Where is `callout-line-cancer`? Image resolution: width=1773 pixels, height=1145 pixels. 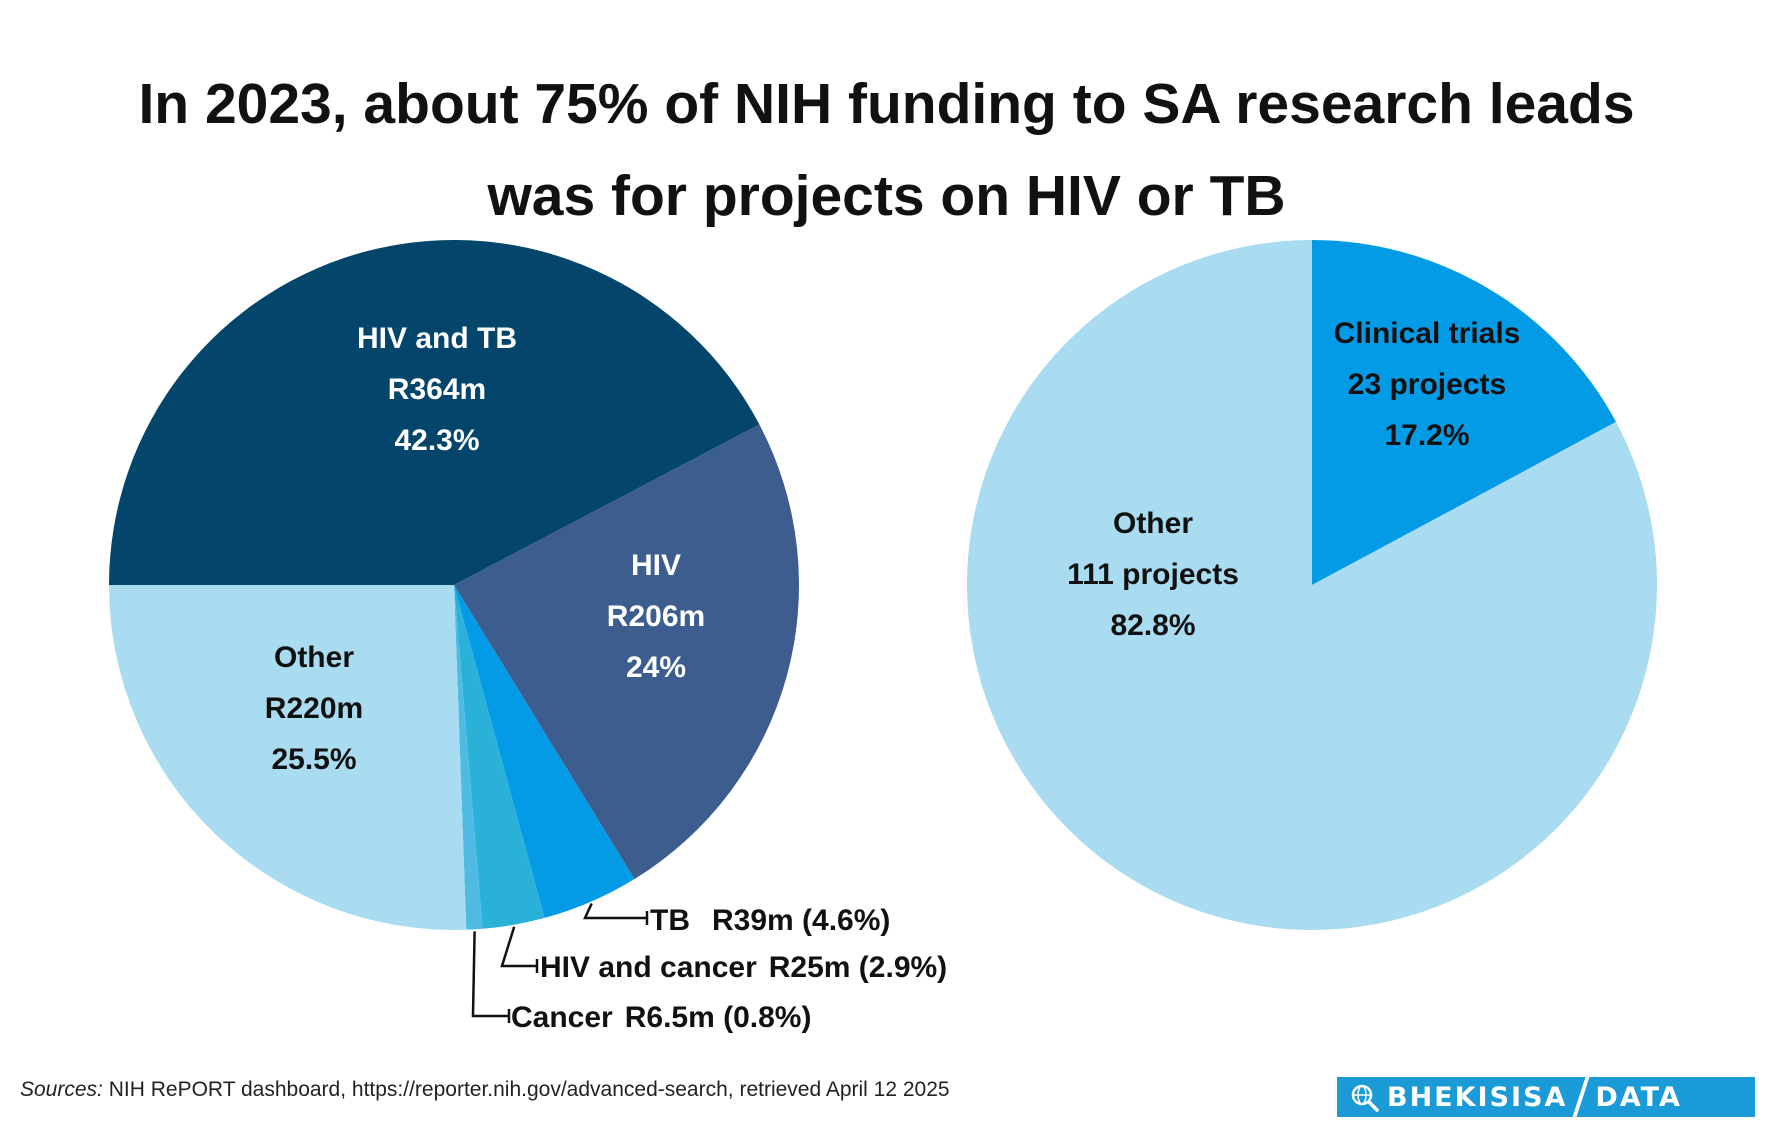
callout-line-cancer is located at coordinates (490, 974).